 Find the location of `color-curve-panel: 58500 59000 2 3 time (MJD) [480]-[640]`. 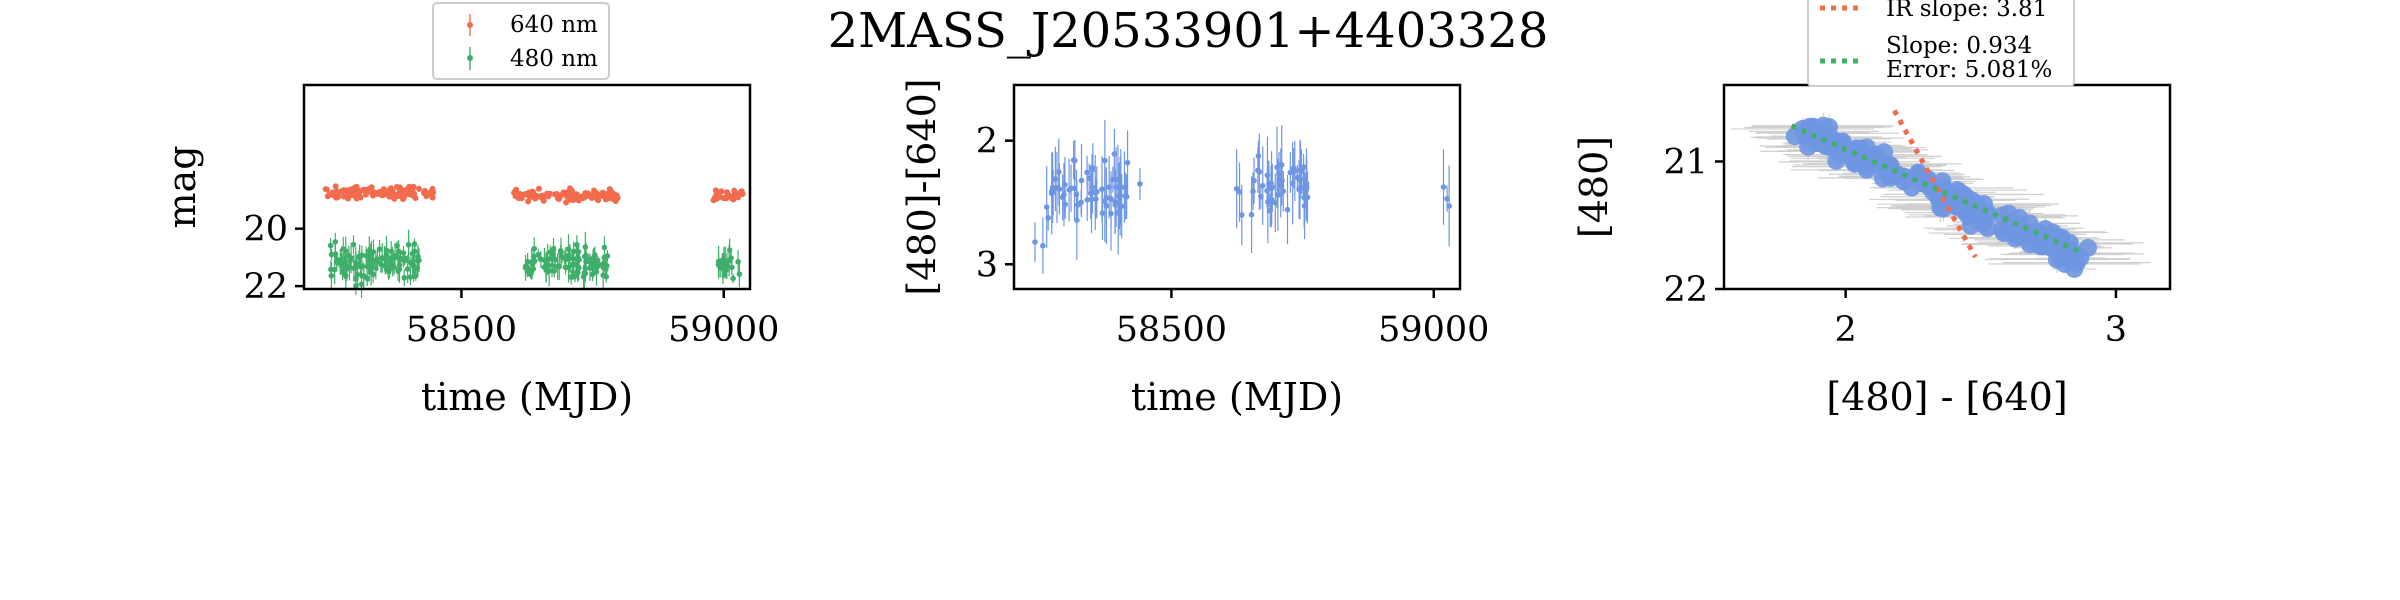

color-curve-panel: 58500 59000 2 3 time (MJD) [480]-[640] is located at coordinates (1194, 248).